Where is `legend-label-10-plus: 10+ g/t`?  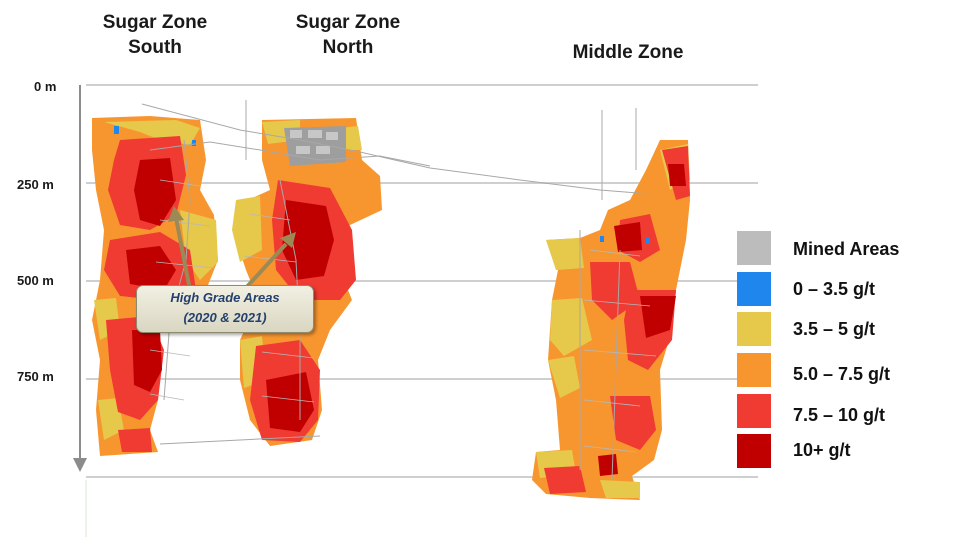
legend-label-10-plus: 10+ g/t is located at coordinates (822, 450).